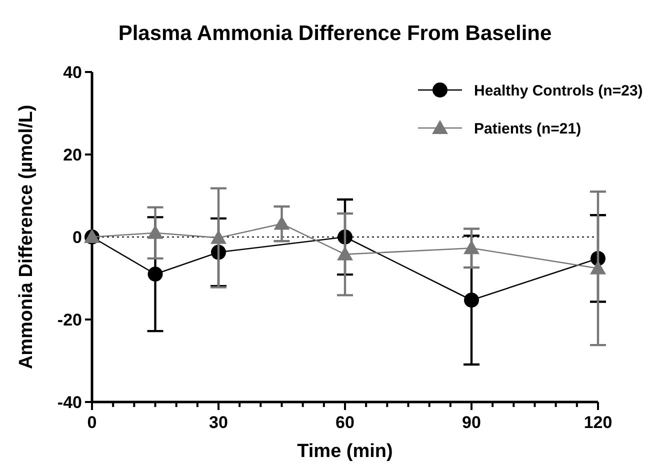 This screenshot has width=657, height=469. Describe the element at coordinates (558, 91) in the screenshot. I see `legend-label: Healthy Controls (n=23)` at that location.